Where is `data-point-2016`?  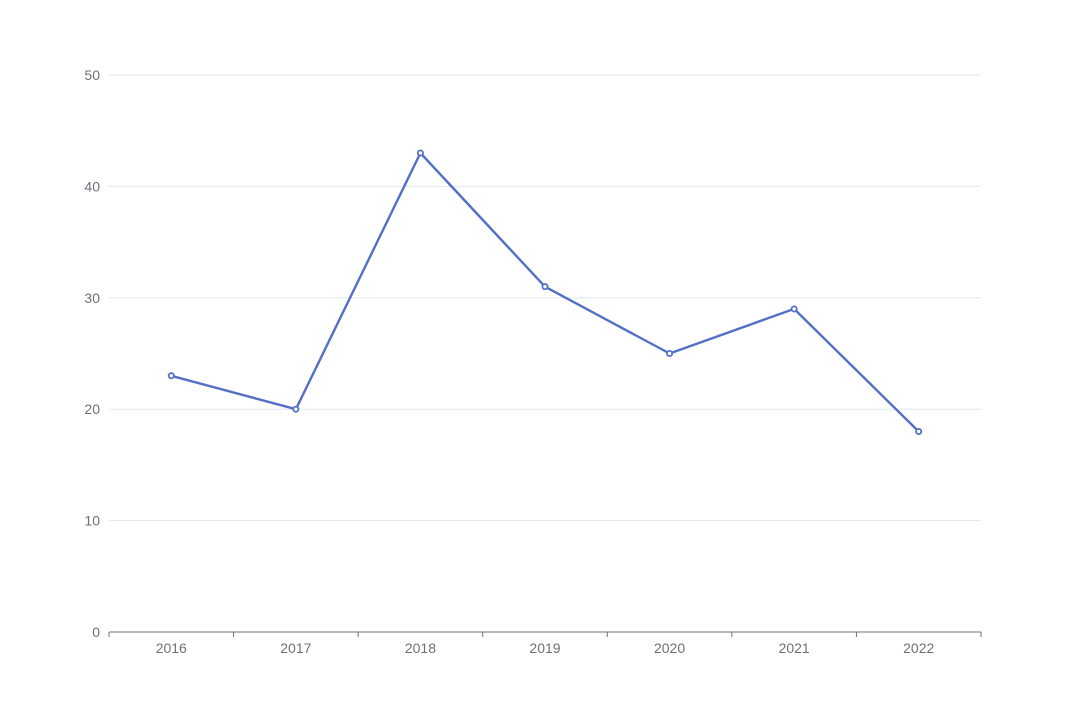 data-point-2016 is located at coordinates (171, 376).